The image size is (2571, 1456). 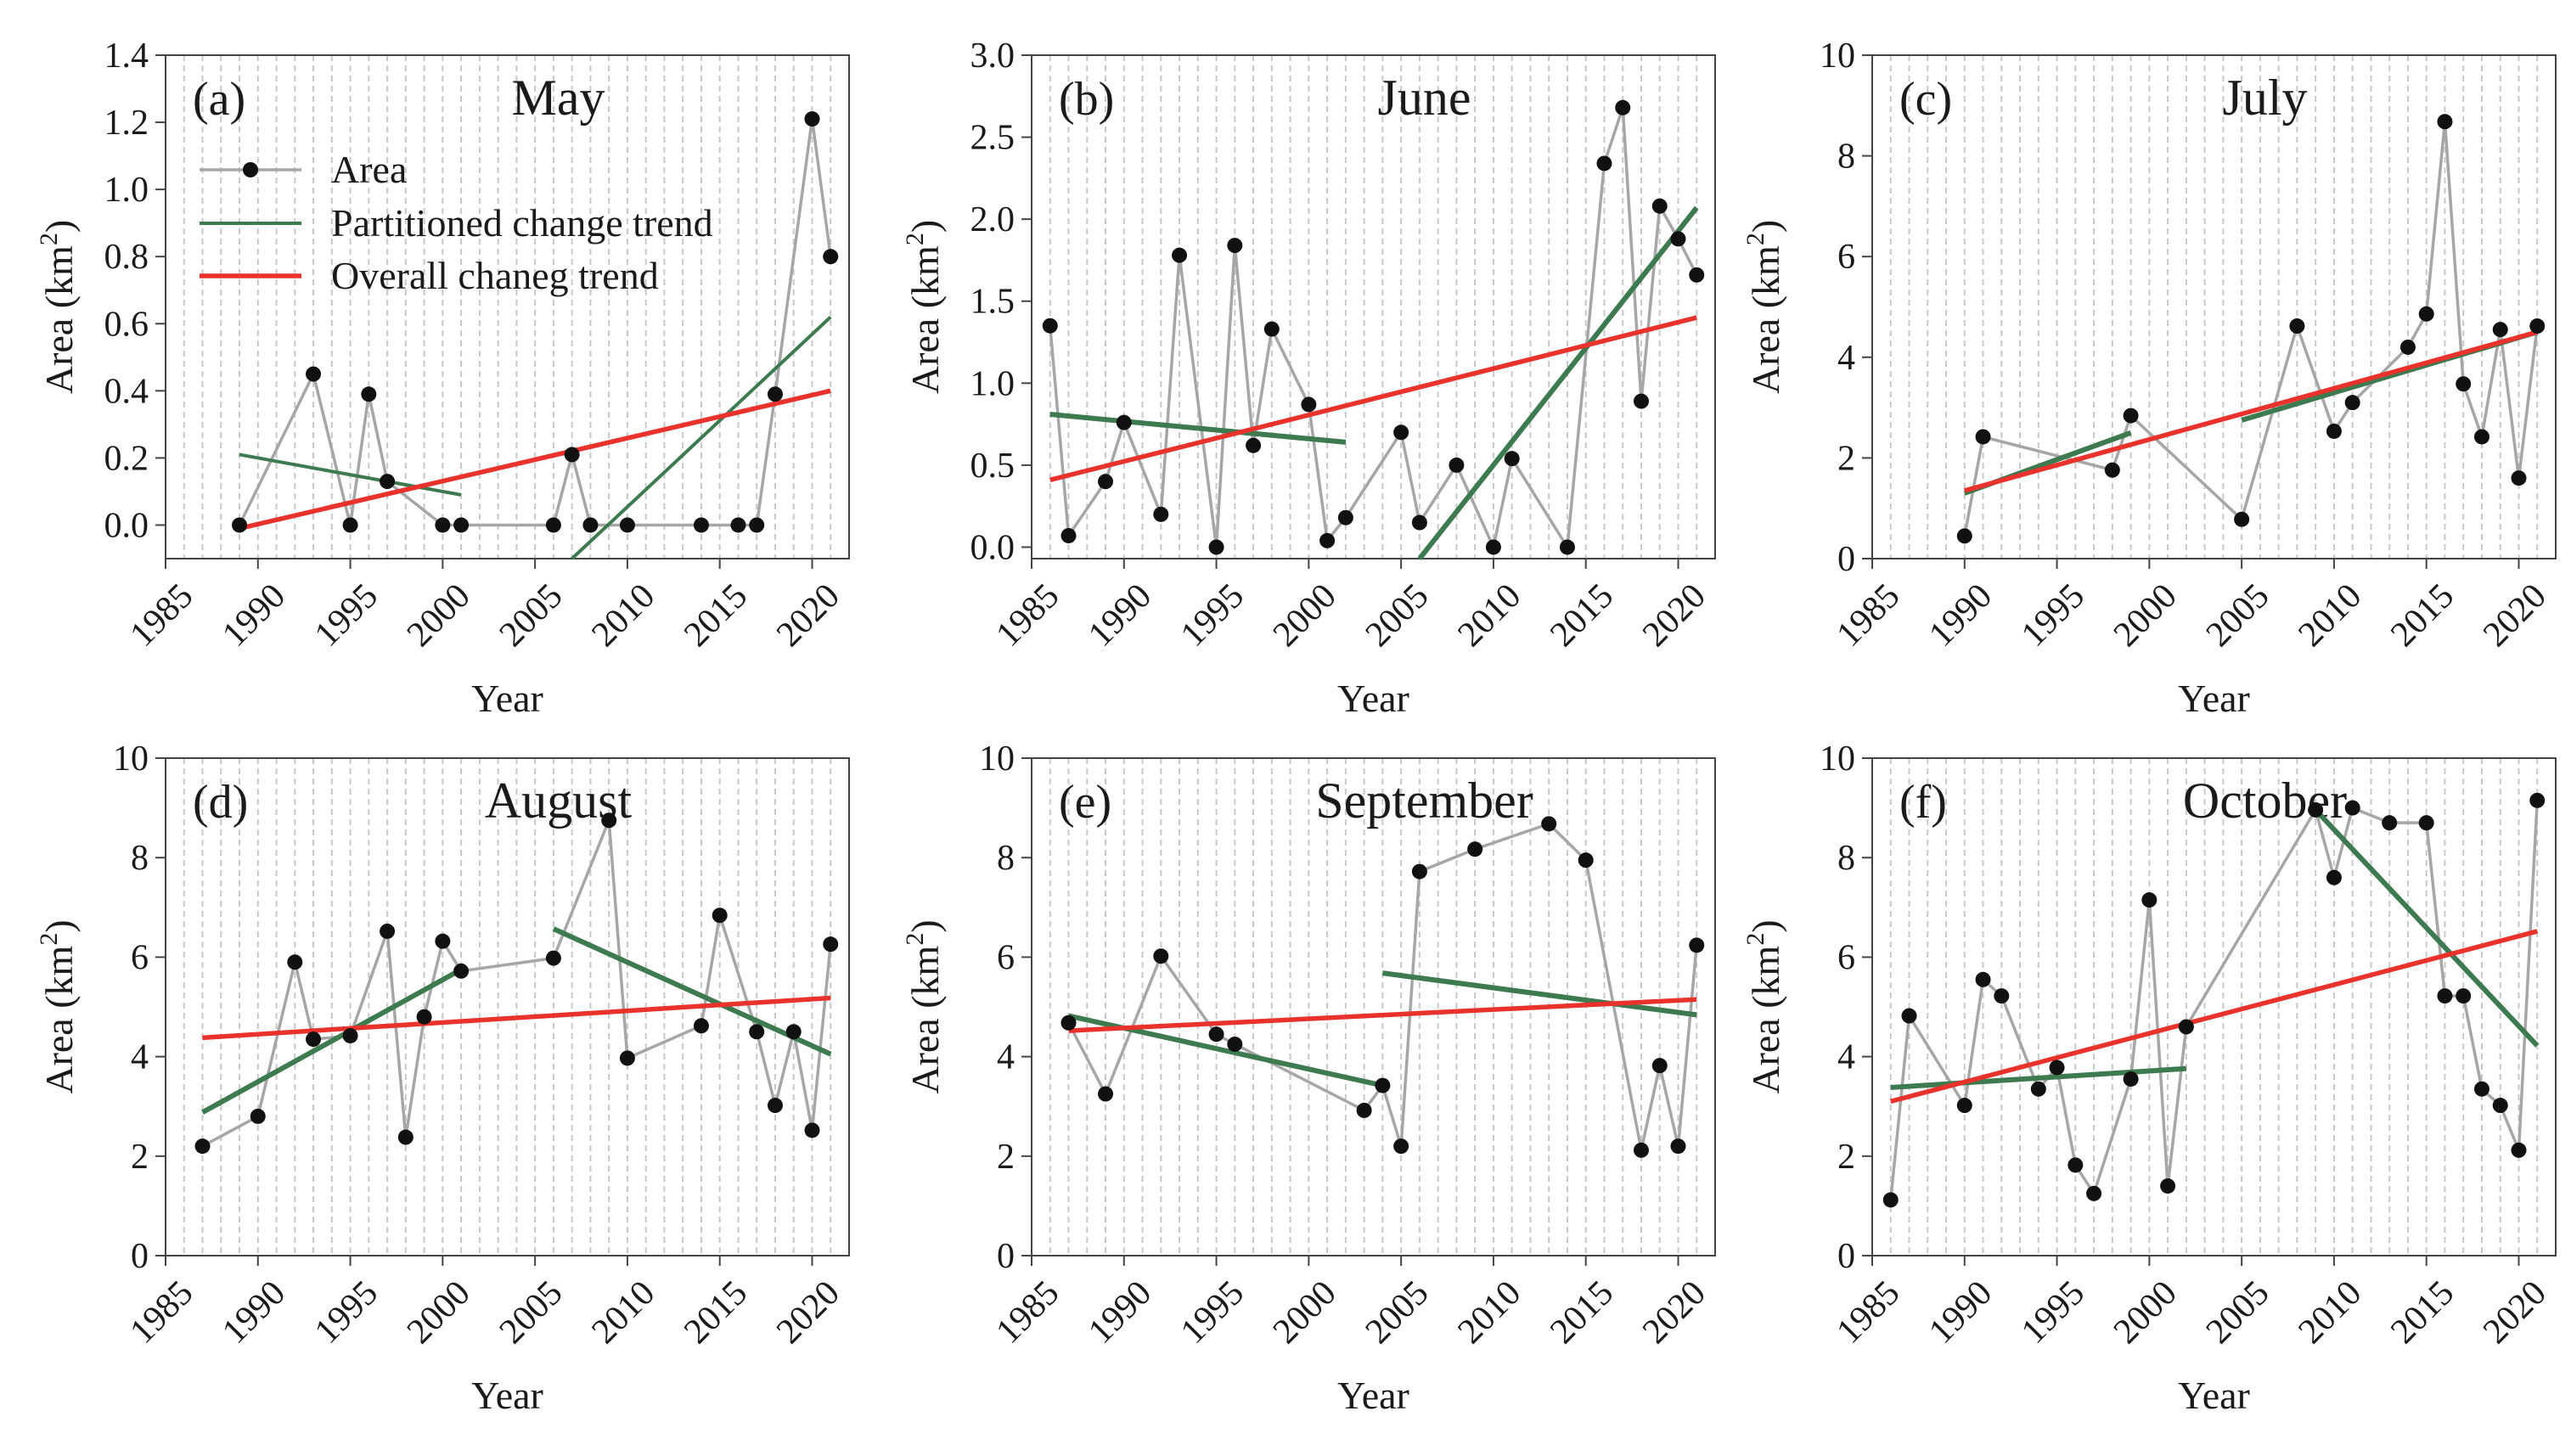 I want to click on y-tick-label: 0.0, so click(x=992, y=547).